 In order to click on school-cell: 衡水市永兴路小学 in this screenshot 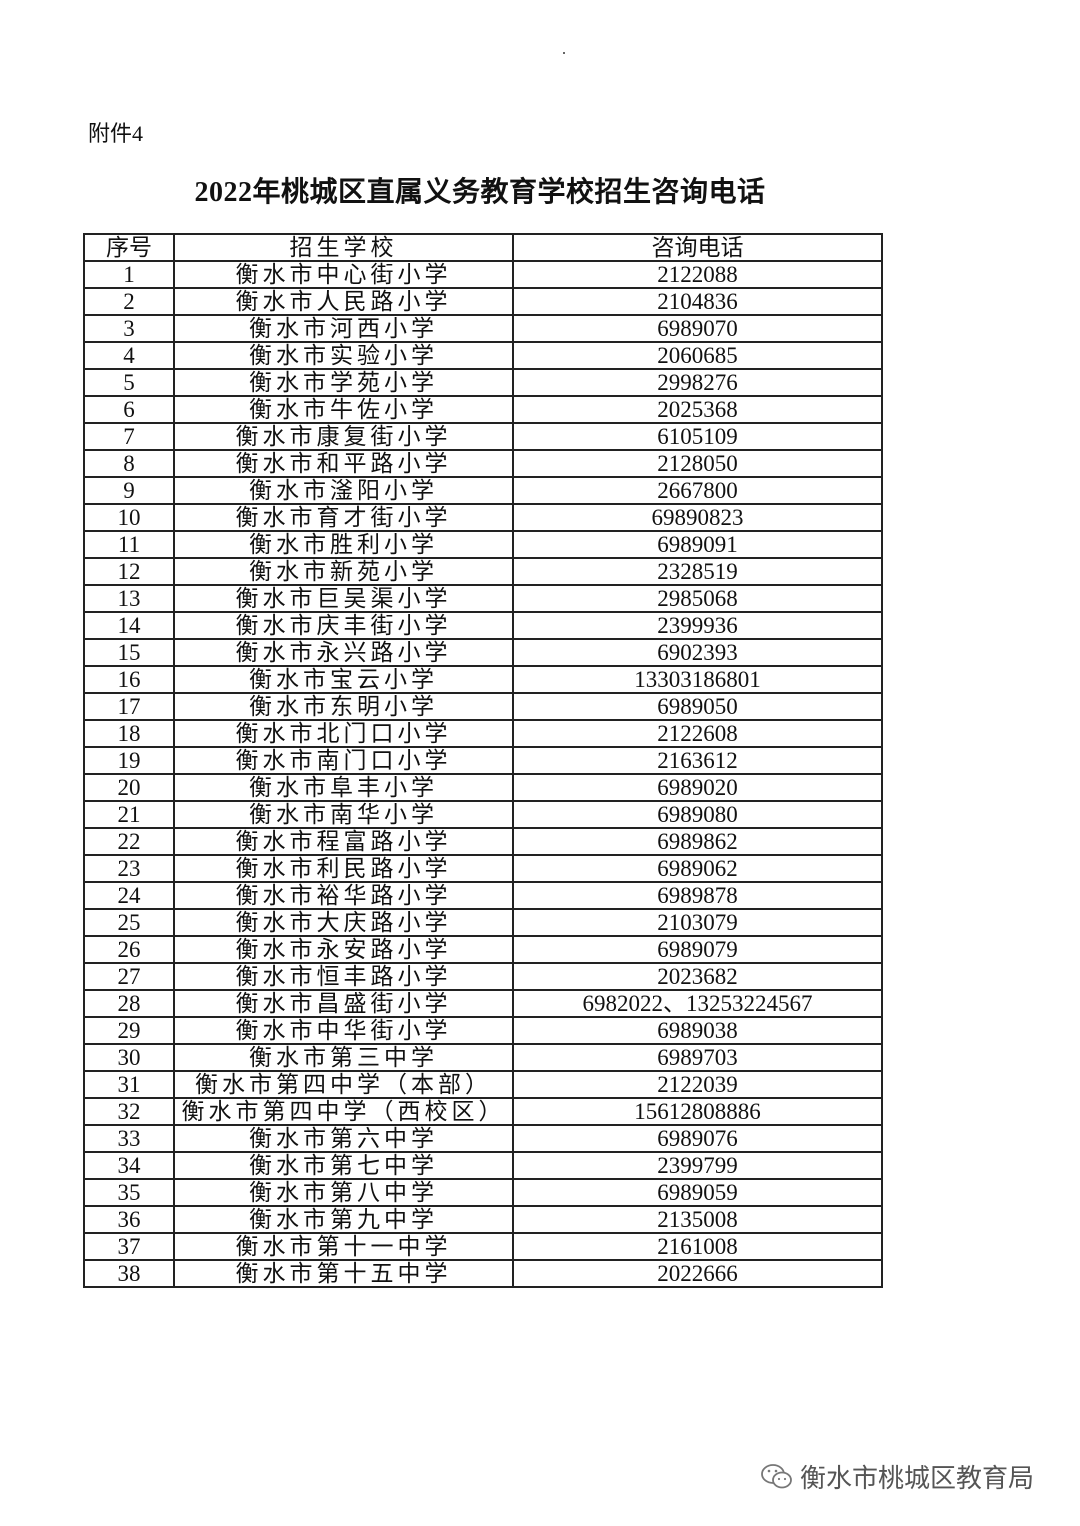, I will do `click(343, 652)`.